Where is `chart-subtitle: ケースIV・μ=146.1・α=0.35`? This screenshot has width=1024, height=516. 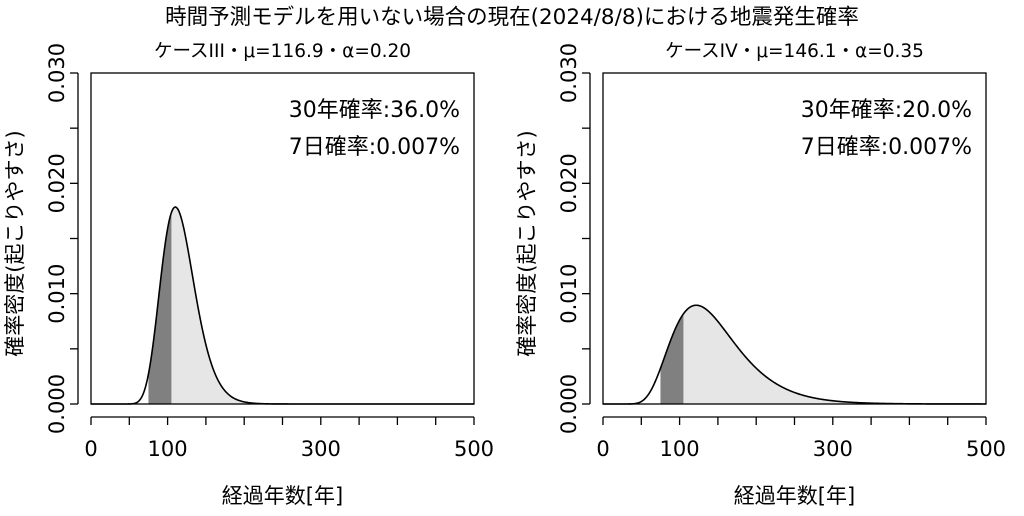 chart-subtitle: ケースIV・μ=146.1・α=0.35 is located at coordinates (794, 51).